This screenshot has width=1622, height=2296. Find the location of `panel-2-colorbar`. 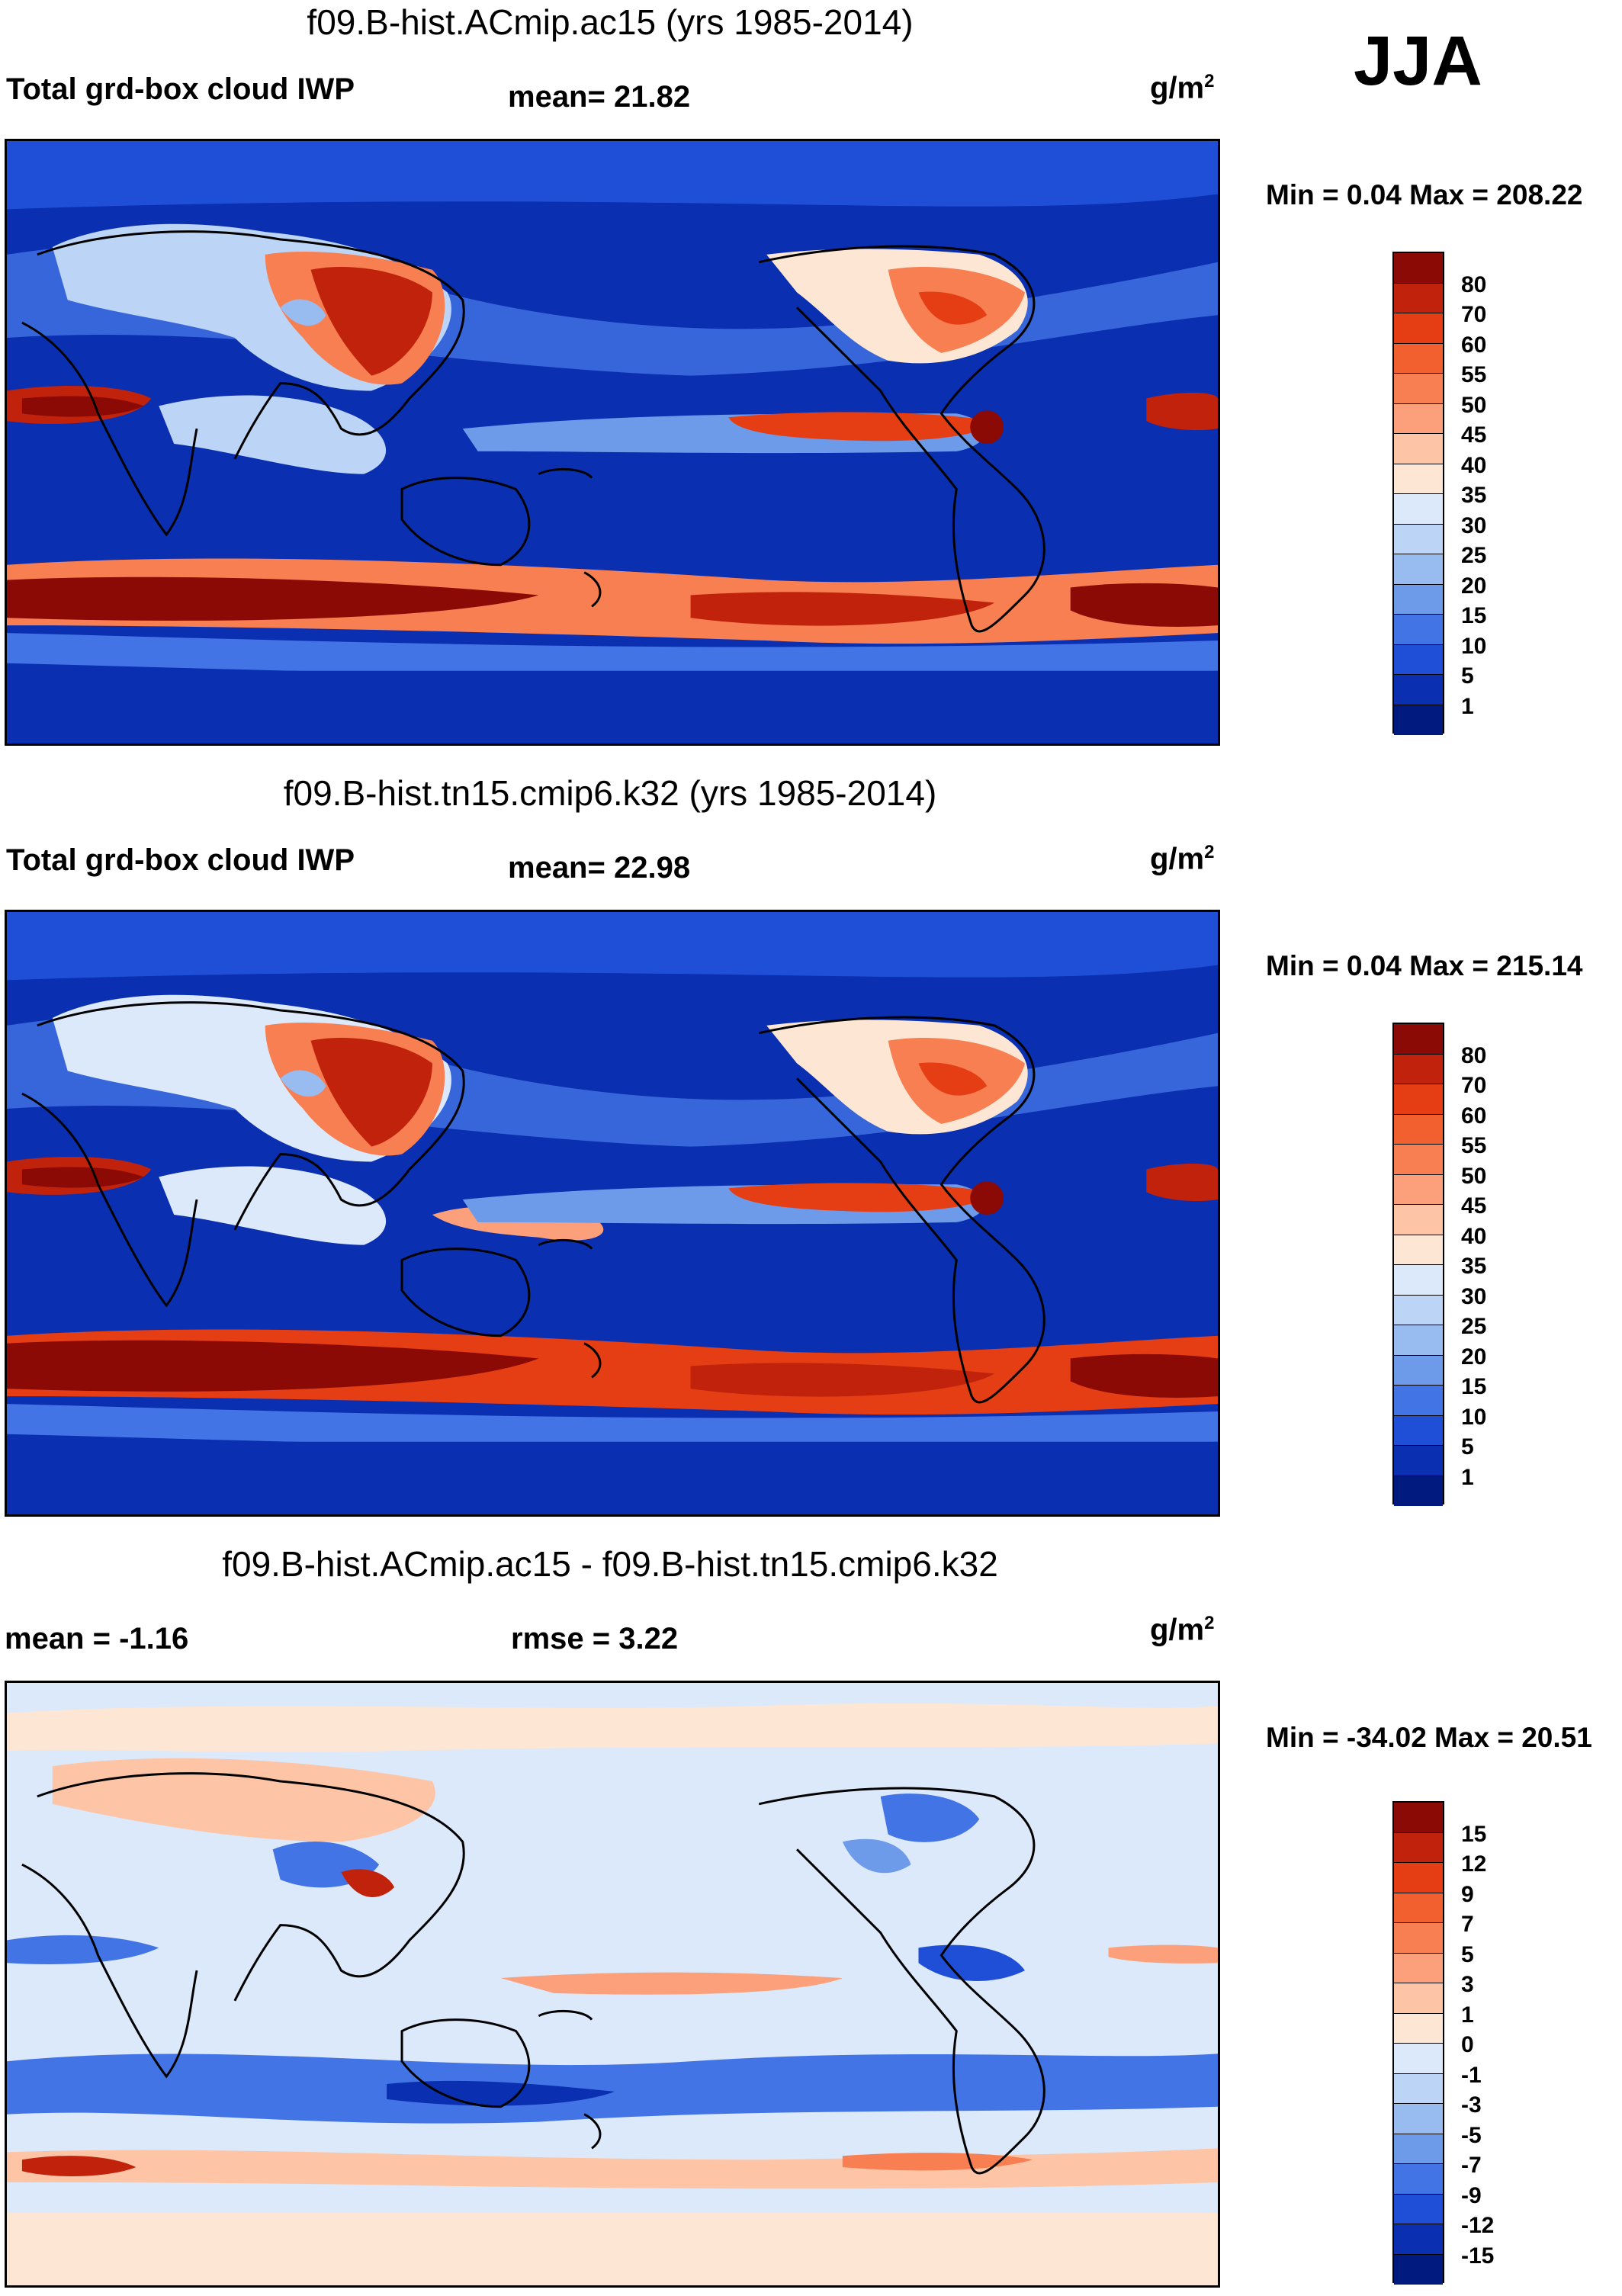

panel-2-colorbar is located at coordinates (1418, 1264).